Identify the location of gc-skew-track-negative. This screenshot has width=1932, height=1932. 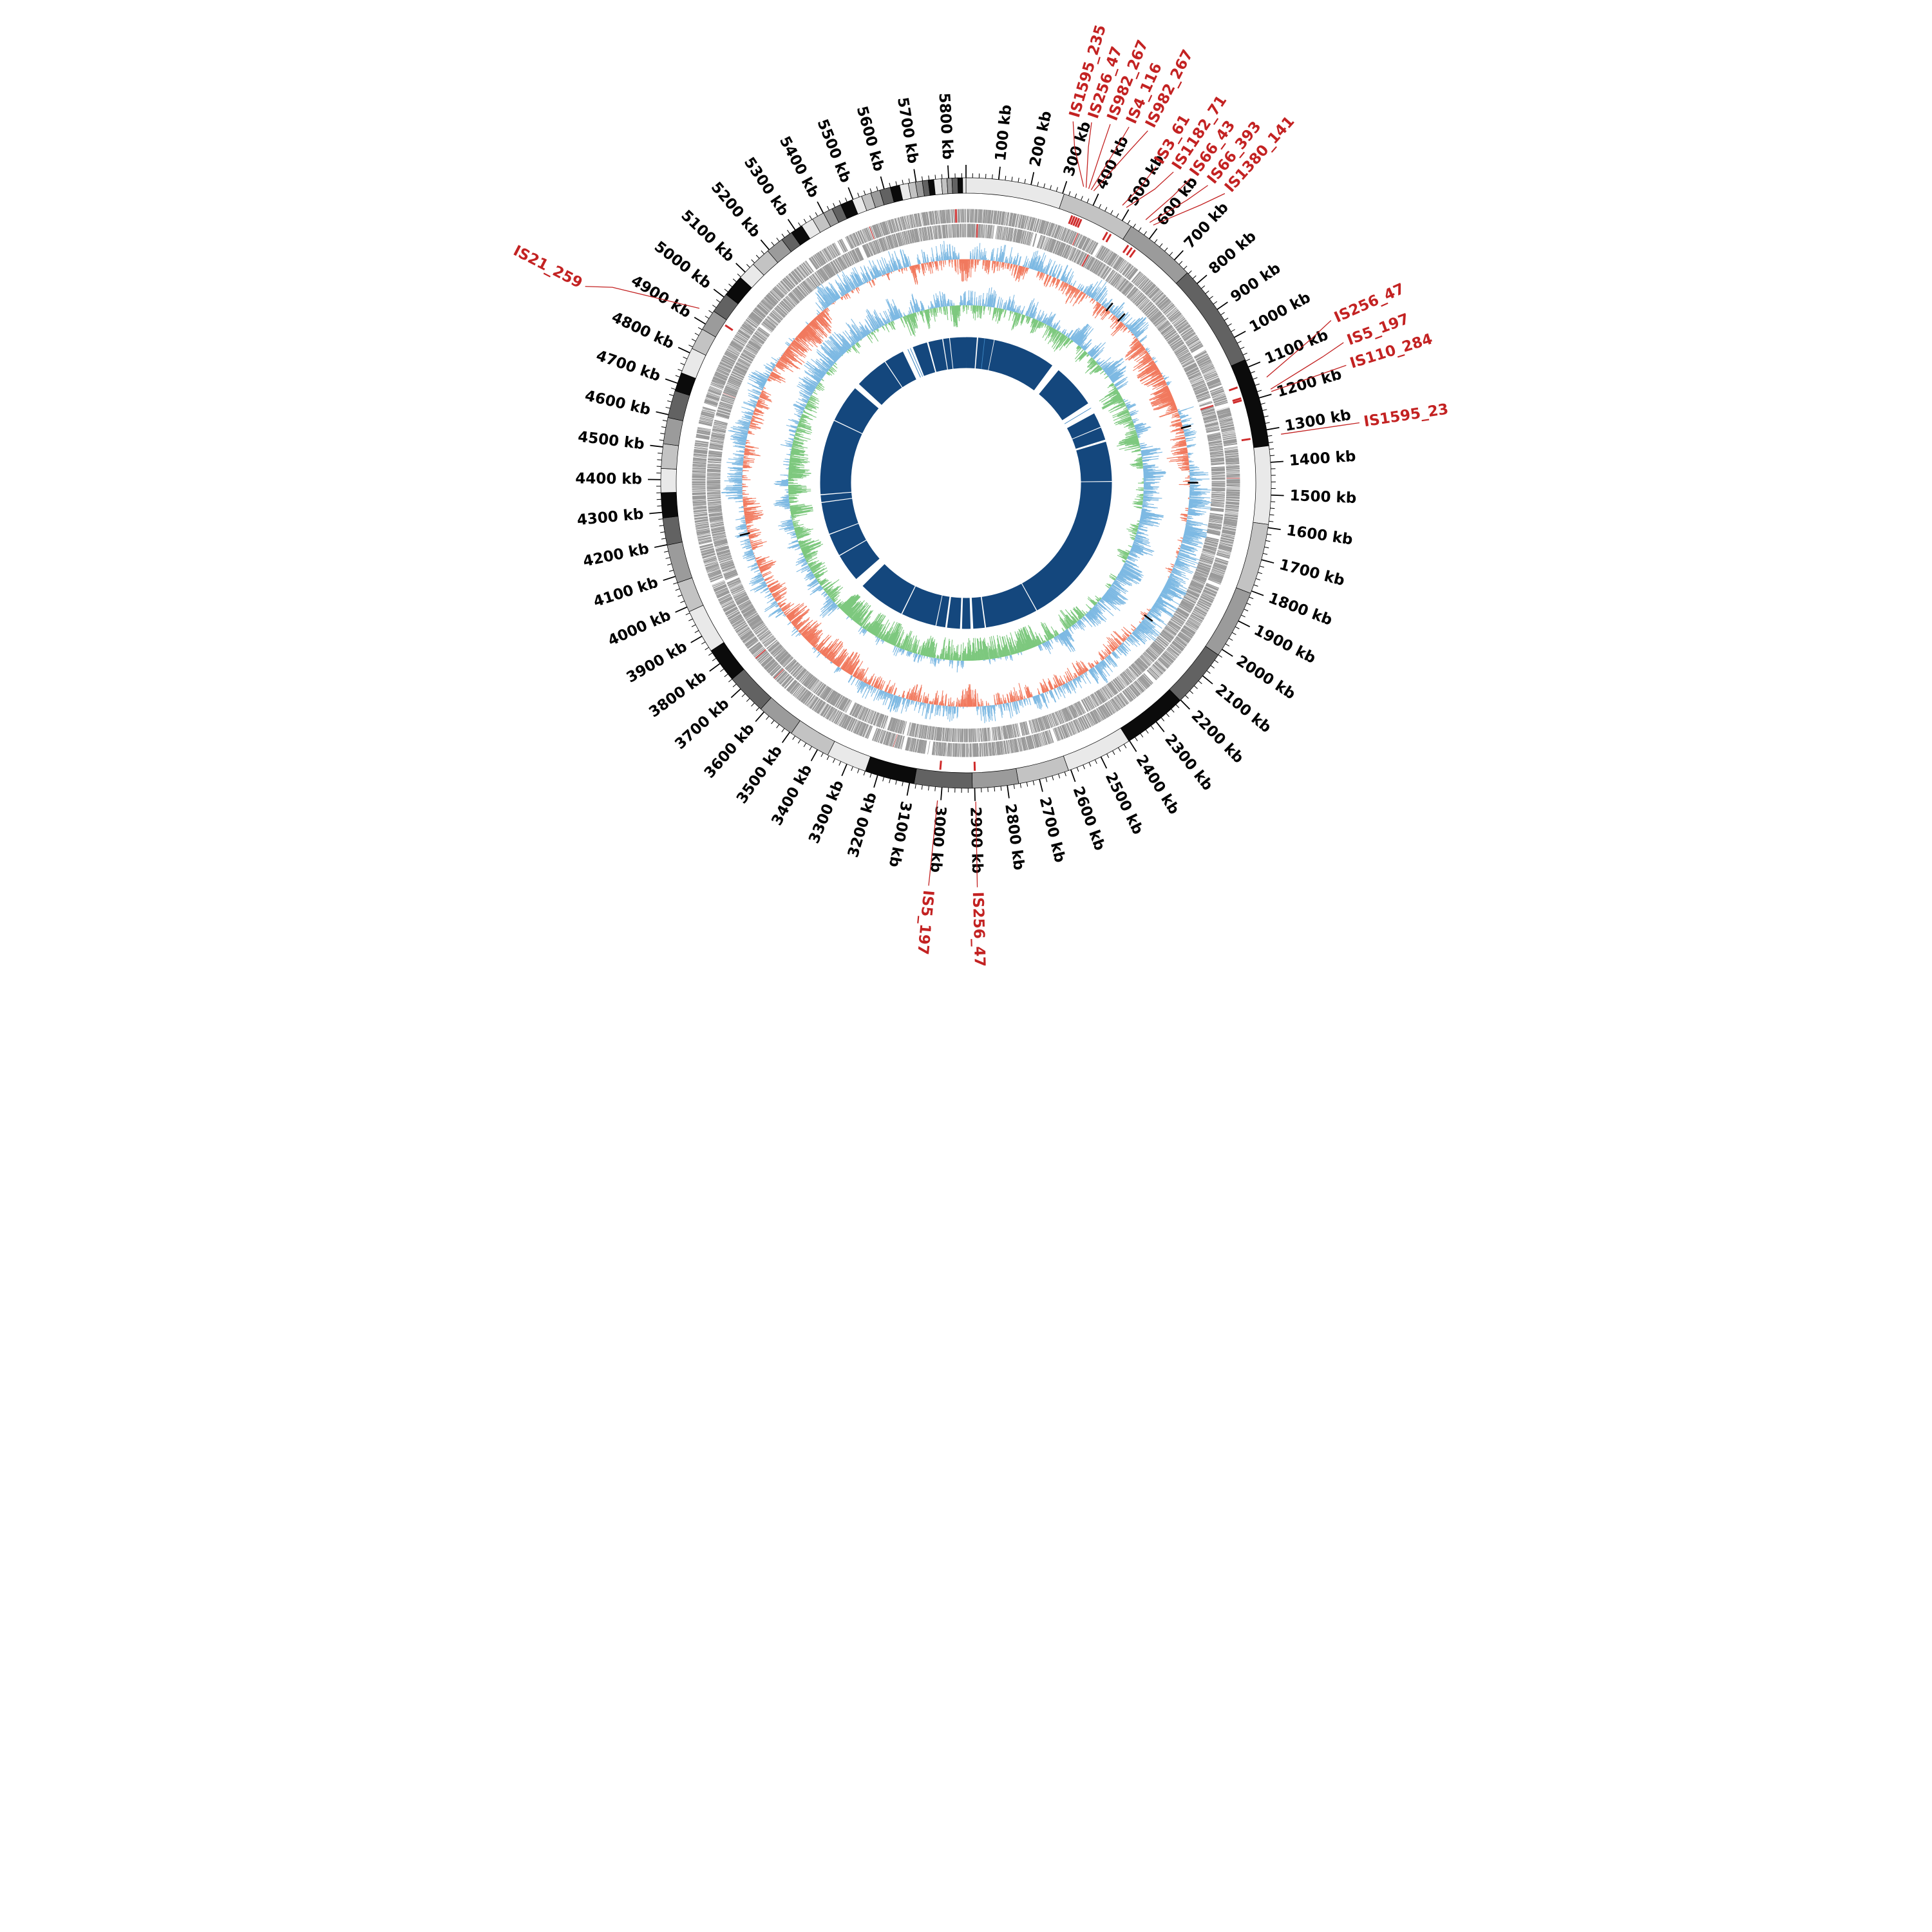
(966, 483).